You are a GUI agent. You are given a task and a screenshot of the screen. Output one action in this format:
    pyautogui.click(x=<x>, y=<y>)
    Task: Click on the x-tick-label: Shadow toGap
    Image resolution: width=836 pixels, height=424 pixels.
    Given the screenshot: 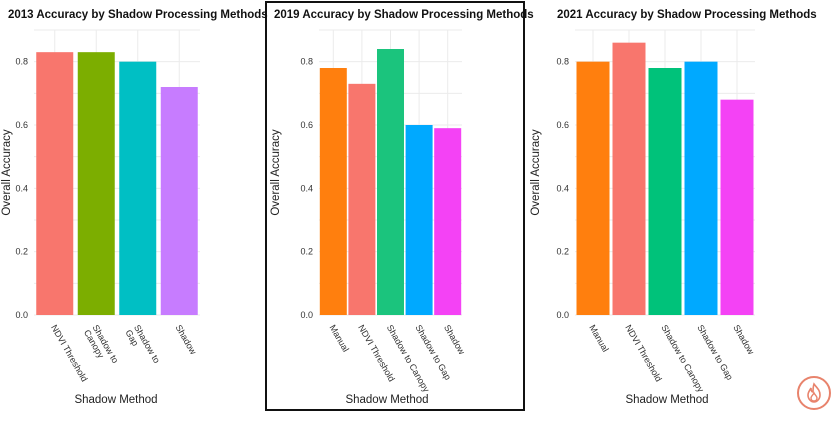 What is the action you would take?
    pyautogui.click(x=142, y=346)
    